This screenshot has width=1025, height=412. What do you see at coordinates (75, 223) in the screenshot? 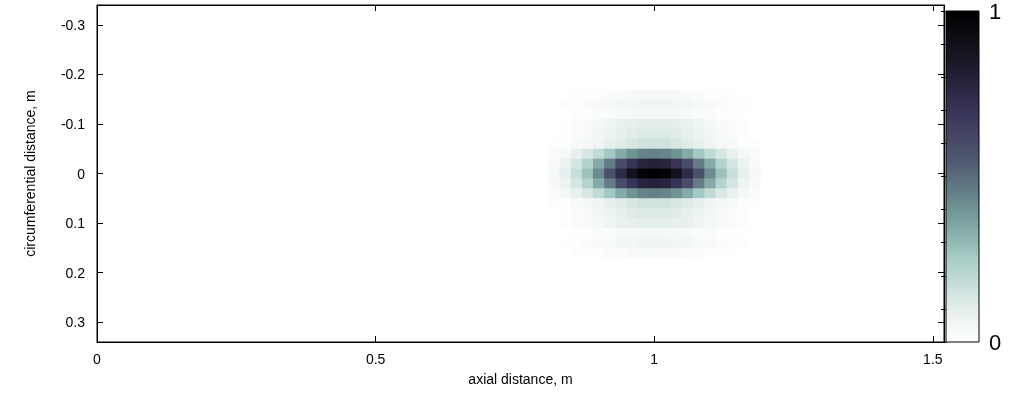
I see `y-tick-label: 0.1` at bounding box center [75, 223].